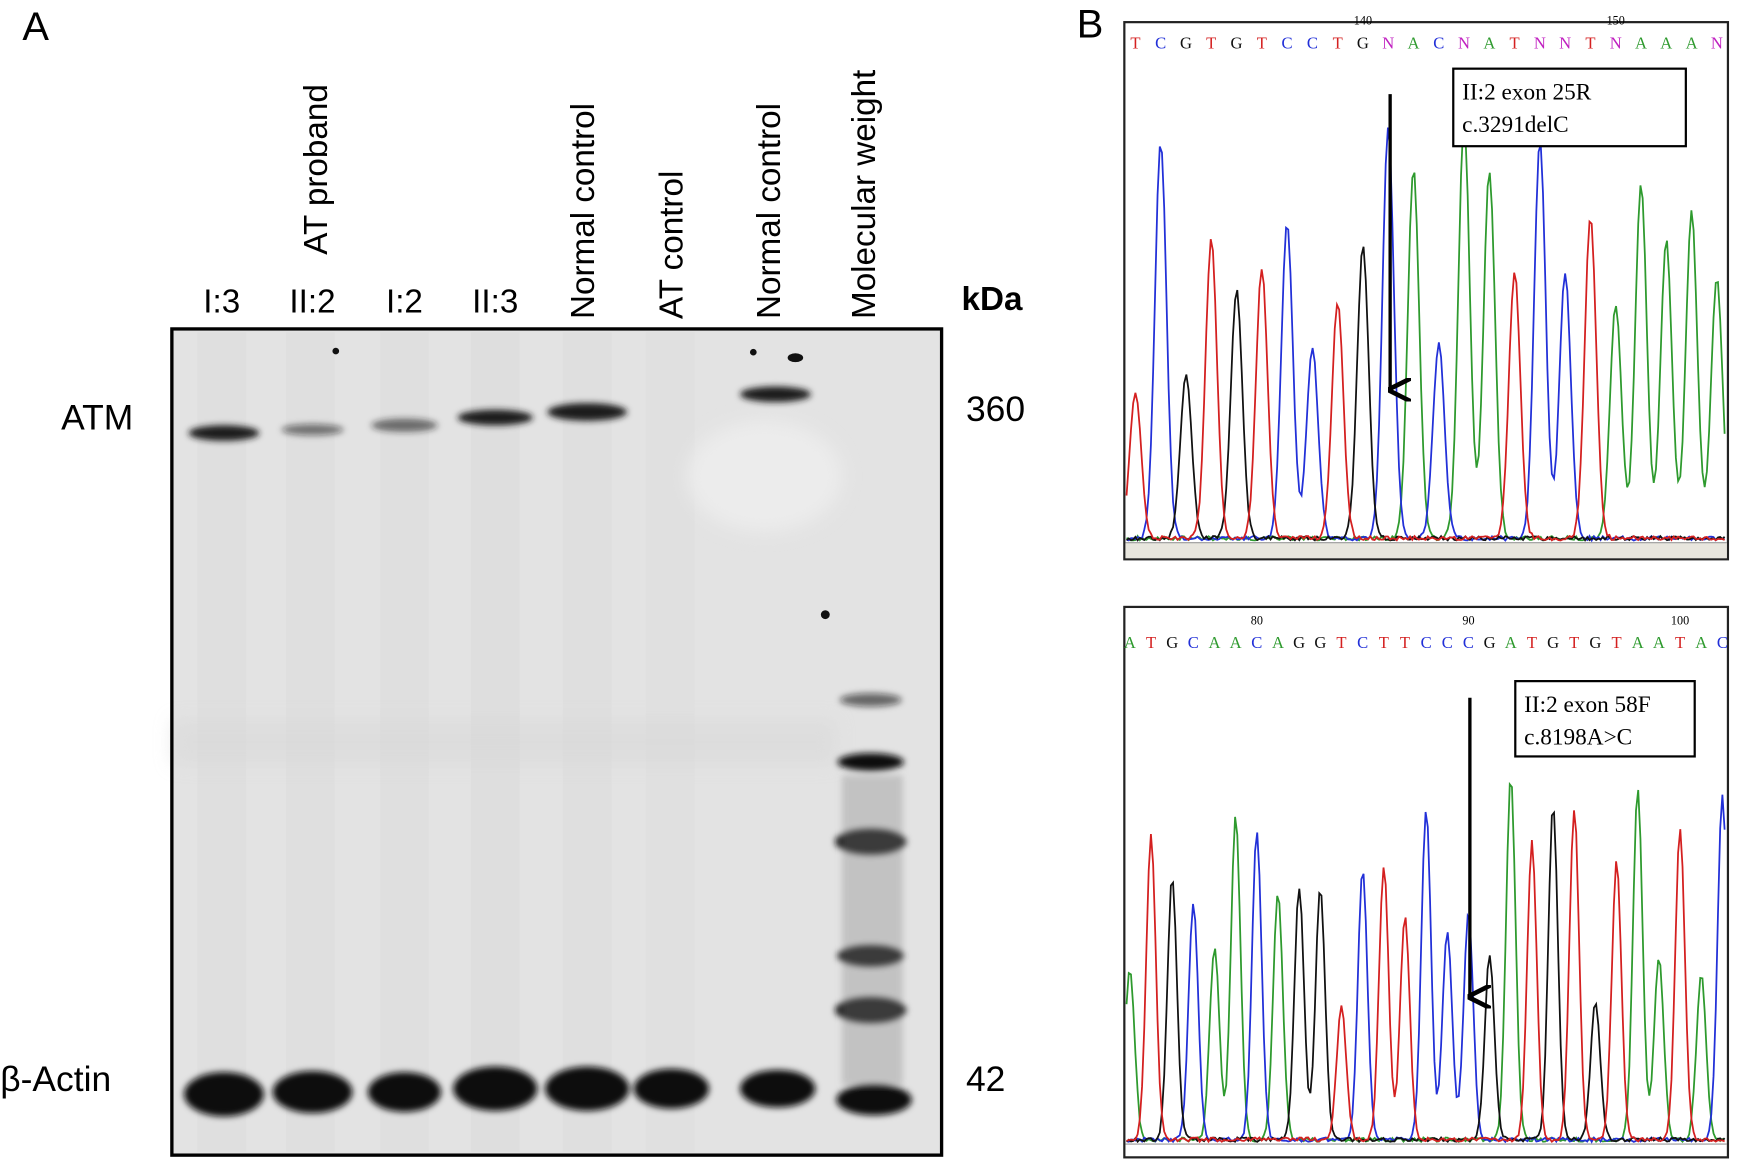 The height and width of the screenshot is (1164, 1737). Describe the element at coordinates (1587, 705) in the screenshot. I see `annotation-text: II:2 exon 58F` at that location.